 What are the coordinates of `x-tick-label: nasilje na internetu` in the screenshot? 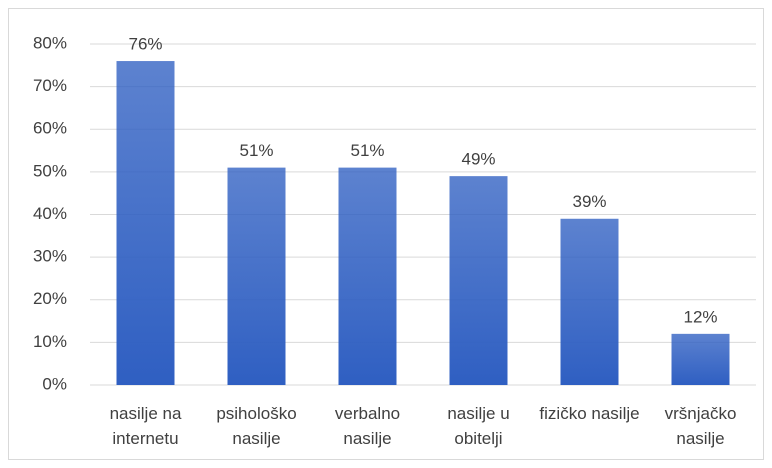 It's located at (145, 426).